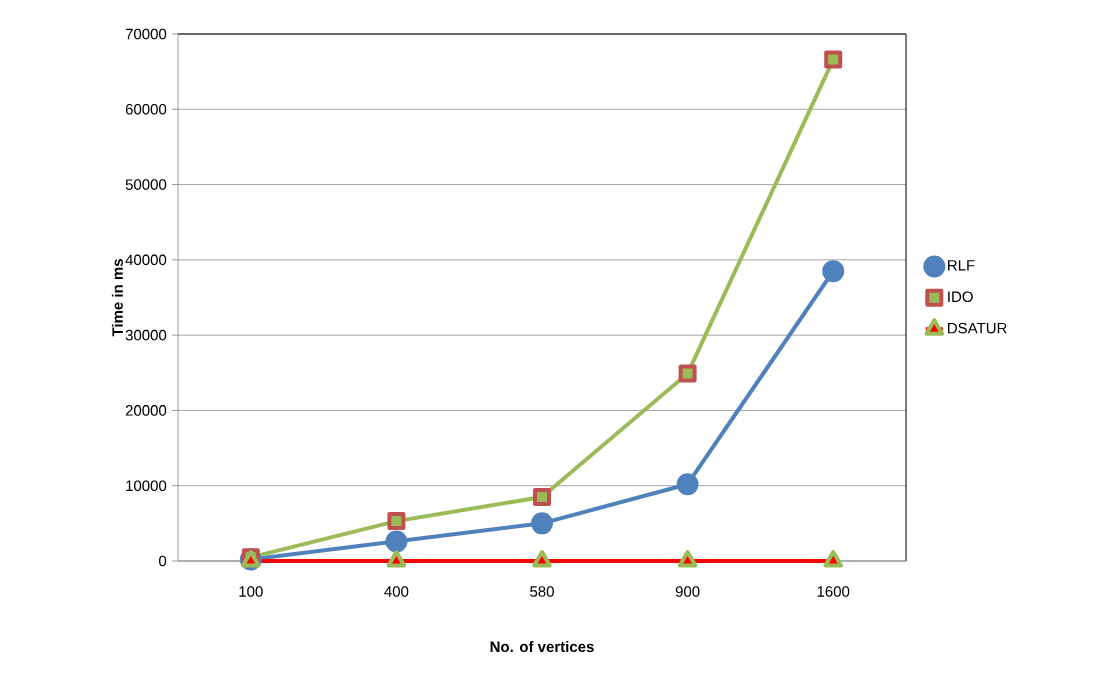 The width and height of the screenshot is (1102, 673). Describe the element at coordinates (251, 591) in the screenshot. I see `x-tick-label: 100` at that location.